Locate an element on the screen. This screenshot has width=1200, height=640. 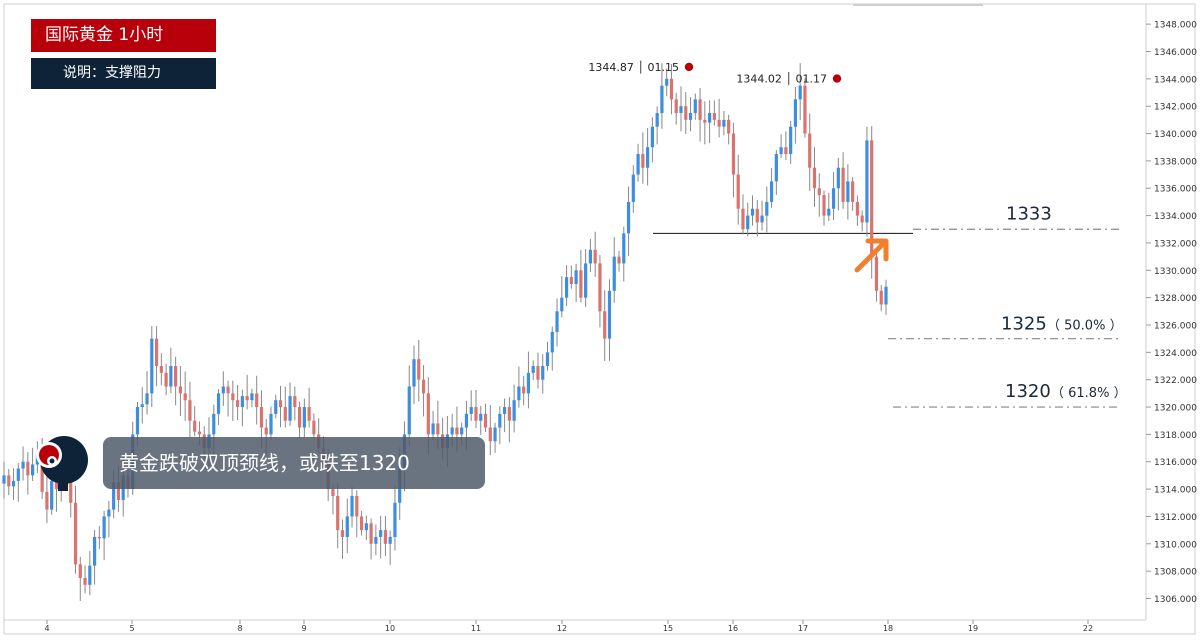
y-tick-label: 1348.000 is located at coordinates (1175, 26).